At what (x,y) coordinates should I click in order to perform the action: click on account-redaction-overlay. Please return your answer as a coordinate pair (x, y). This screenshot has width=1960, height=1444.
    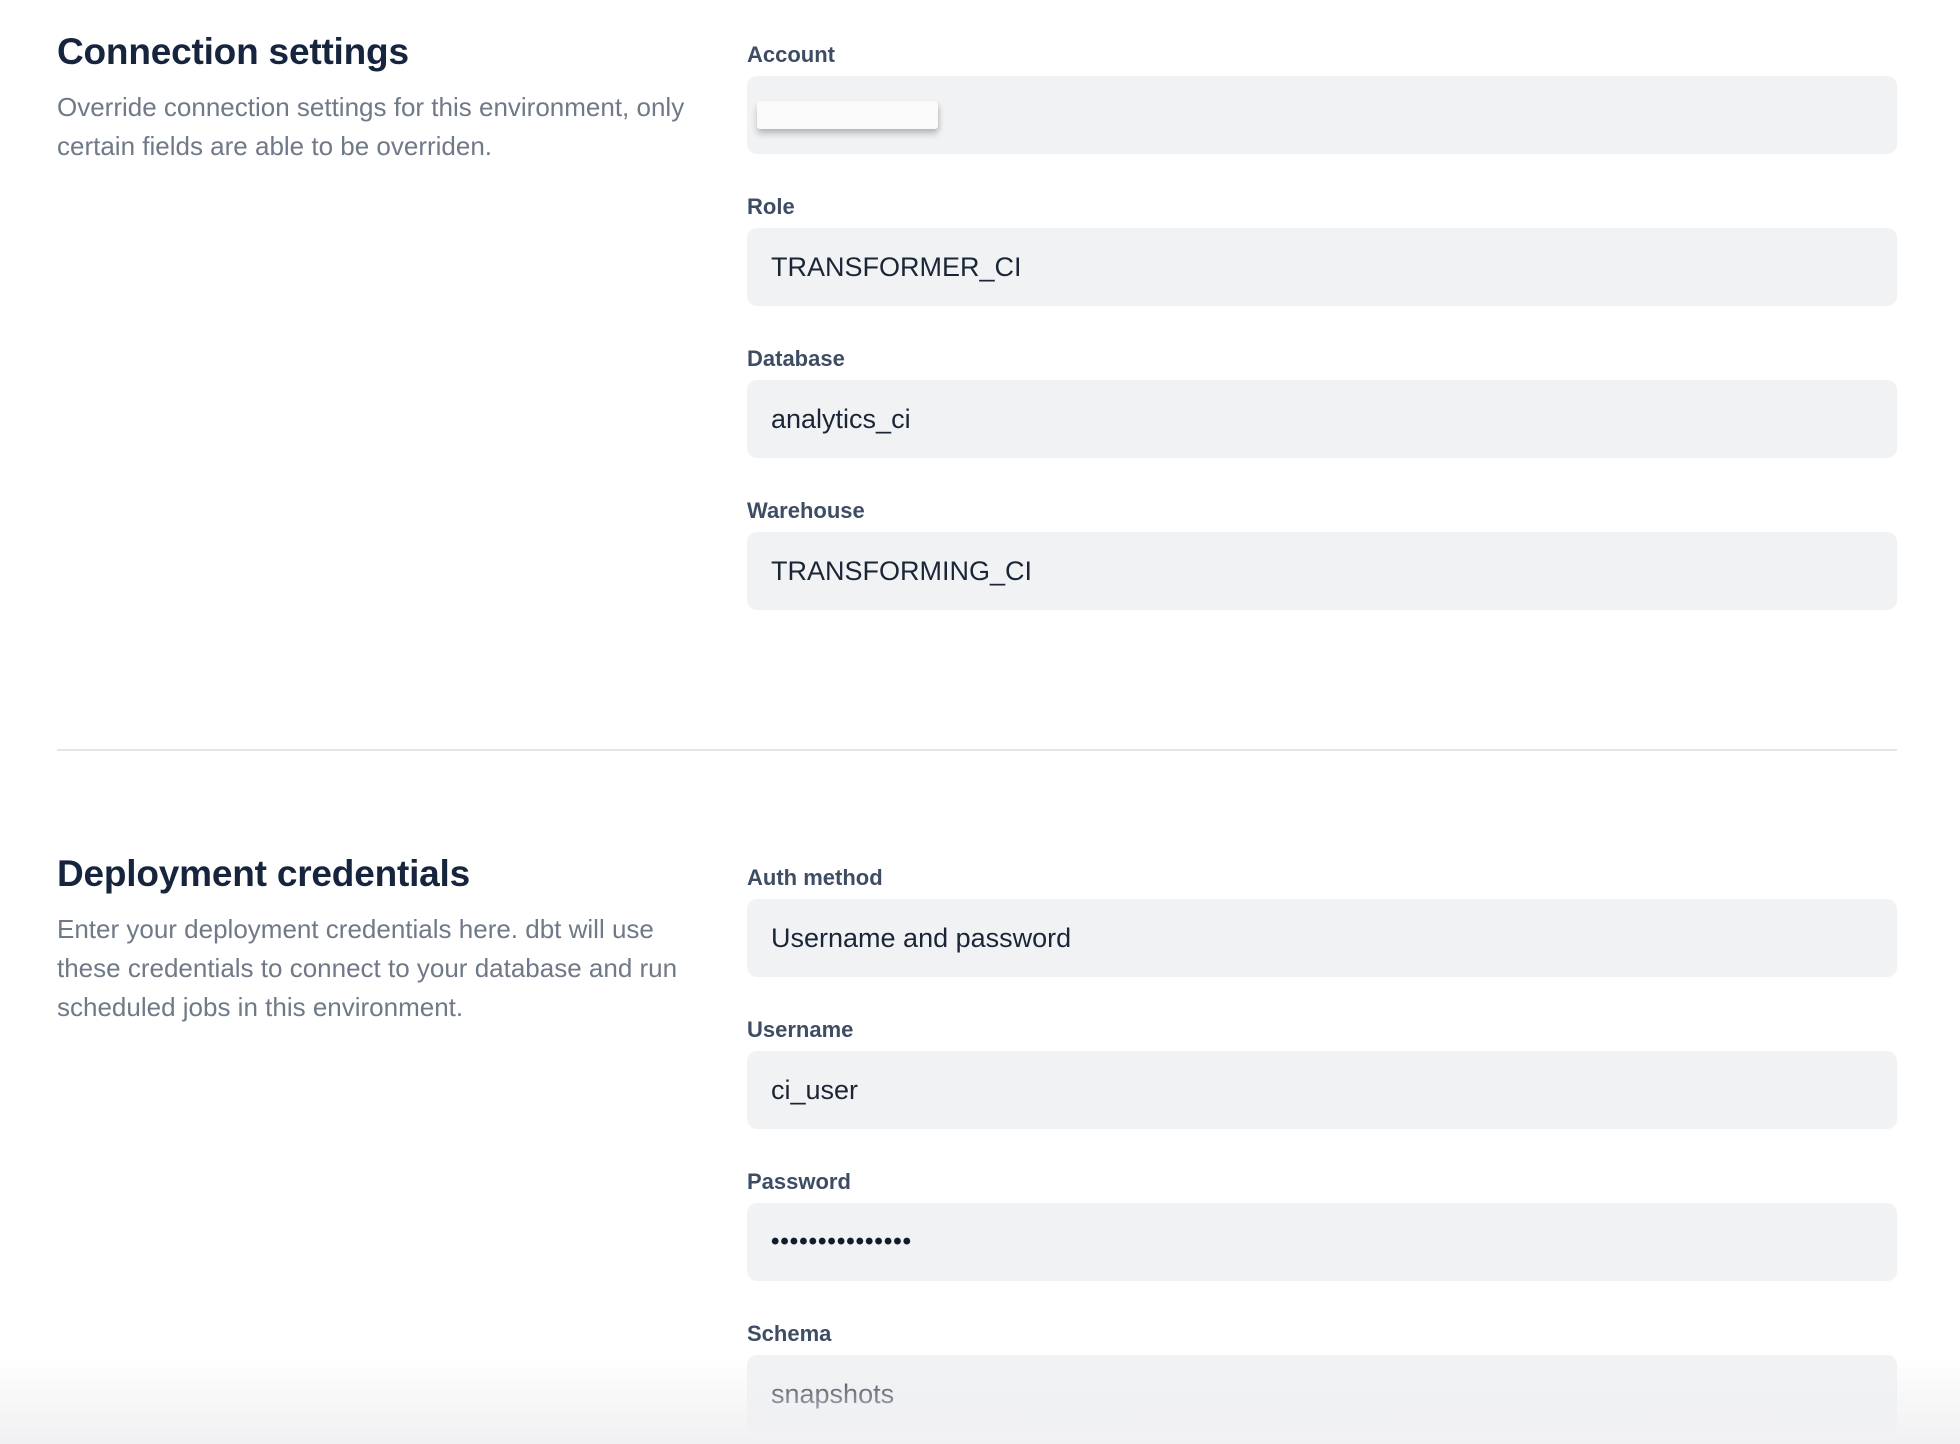
    Looking at the image, I should click on (847, 115).